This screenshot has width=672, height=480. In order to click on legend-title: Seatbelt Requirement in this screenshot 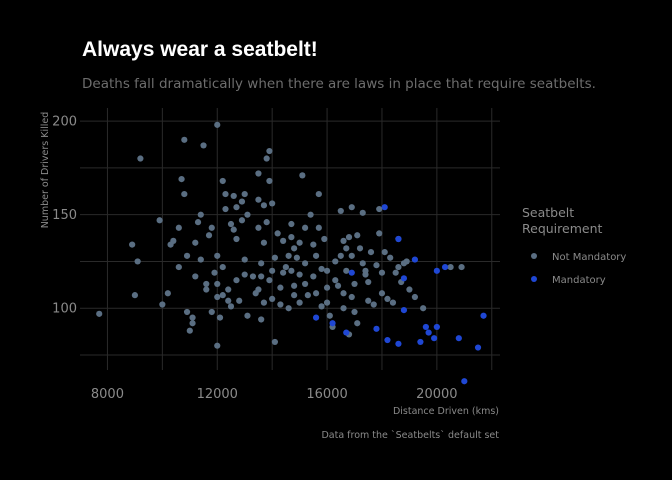, I will do `click(562, 220)`.